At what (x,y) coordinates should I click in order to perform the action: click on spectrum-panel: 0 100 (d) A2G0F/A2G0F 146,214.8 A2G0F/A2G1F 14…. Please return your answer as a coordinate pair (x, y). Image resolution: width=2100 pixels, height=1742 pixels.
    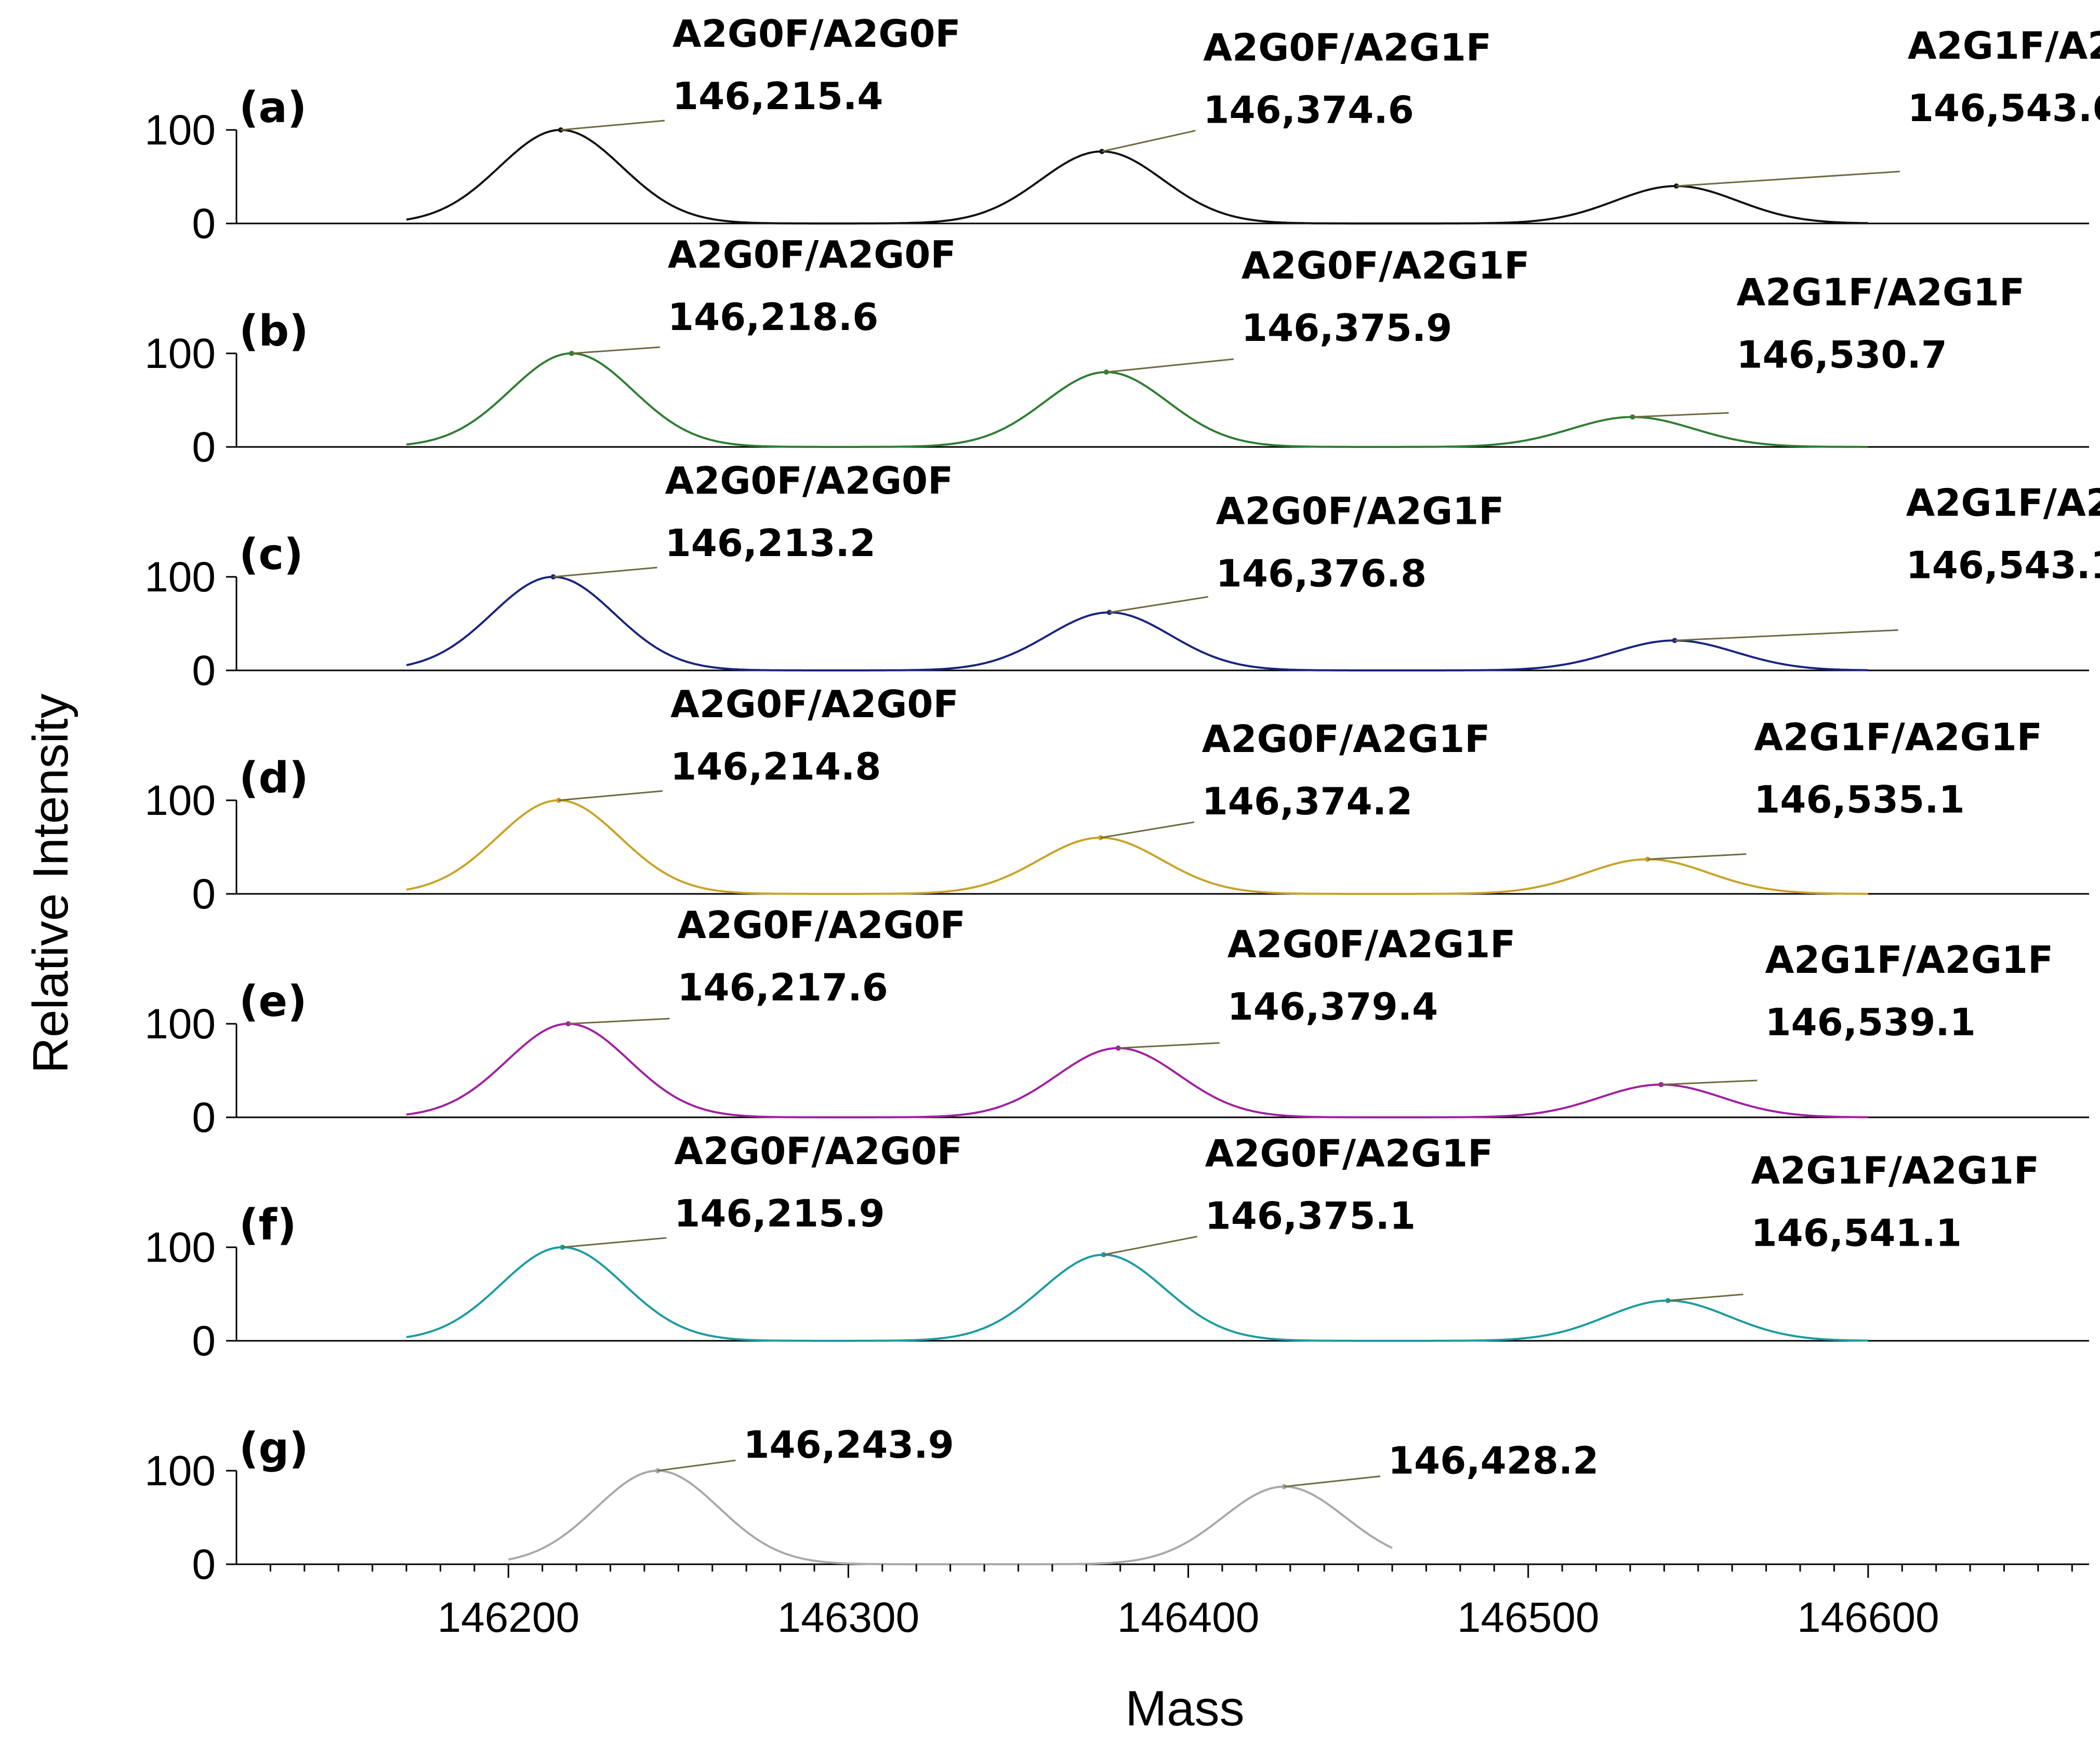
    Looking at the image, I should click on (1117, 800).